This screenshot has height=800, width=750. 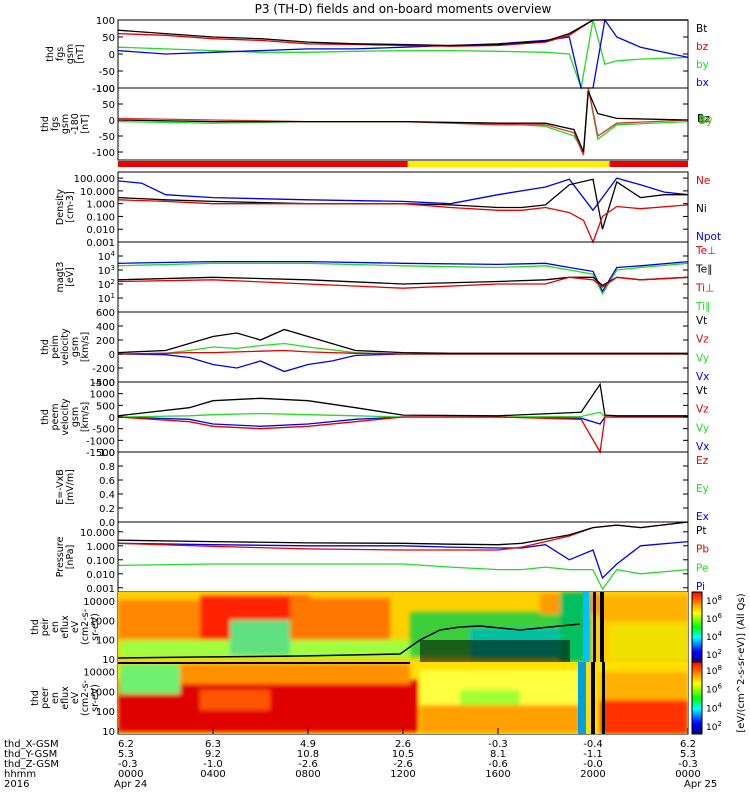 I want to click on xrow-label: thd_Z-GSM, so click(x=31, y=764).